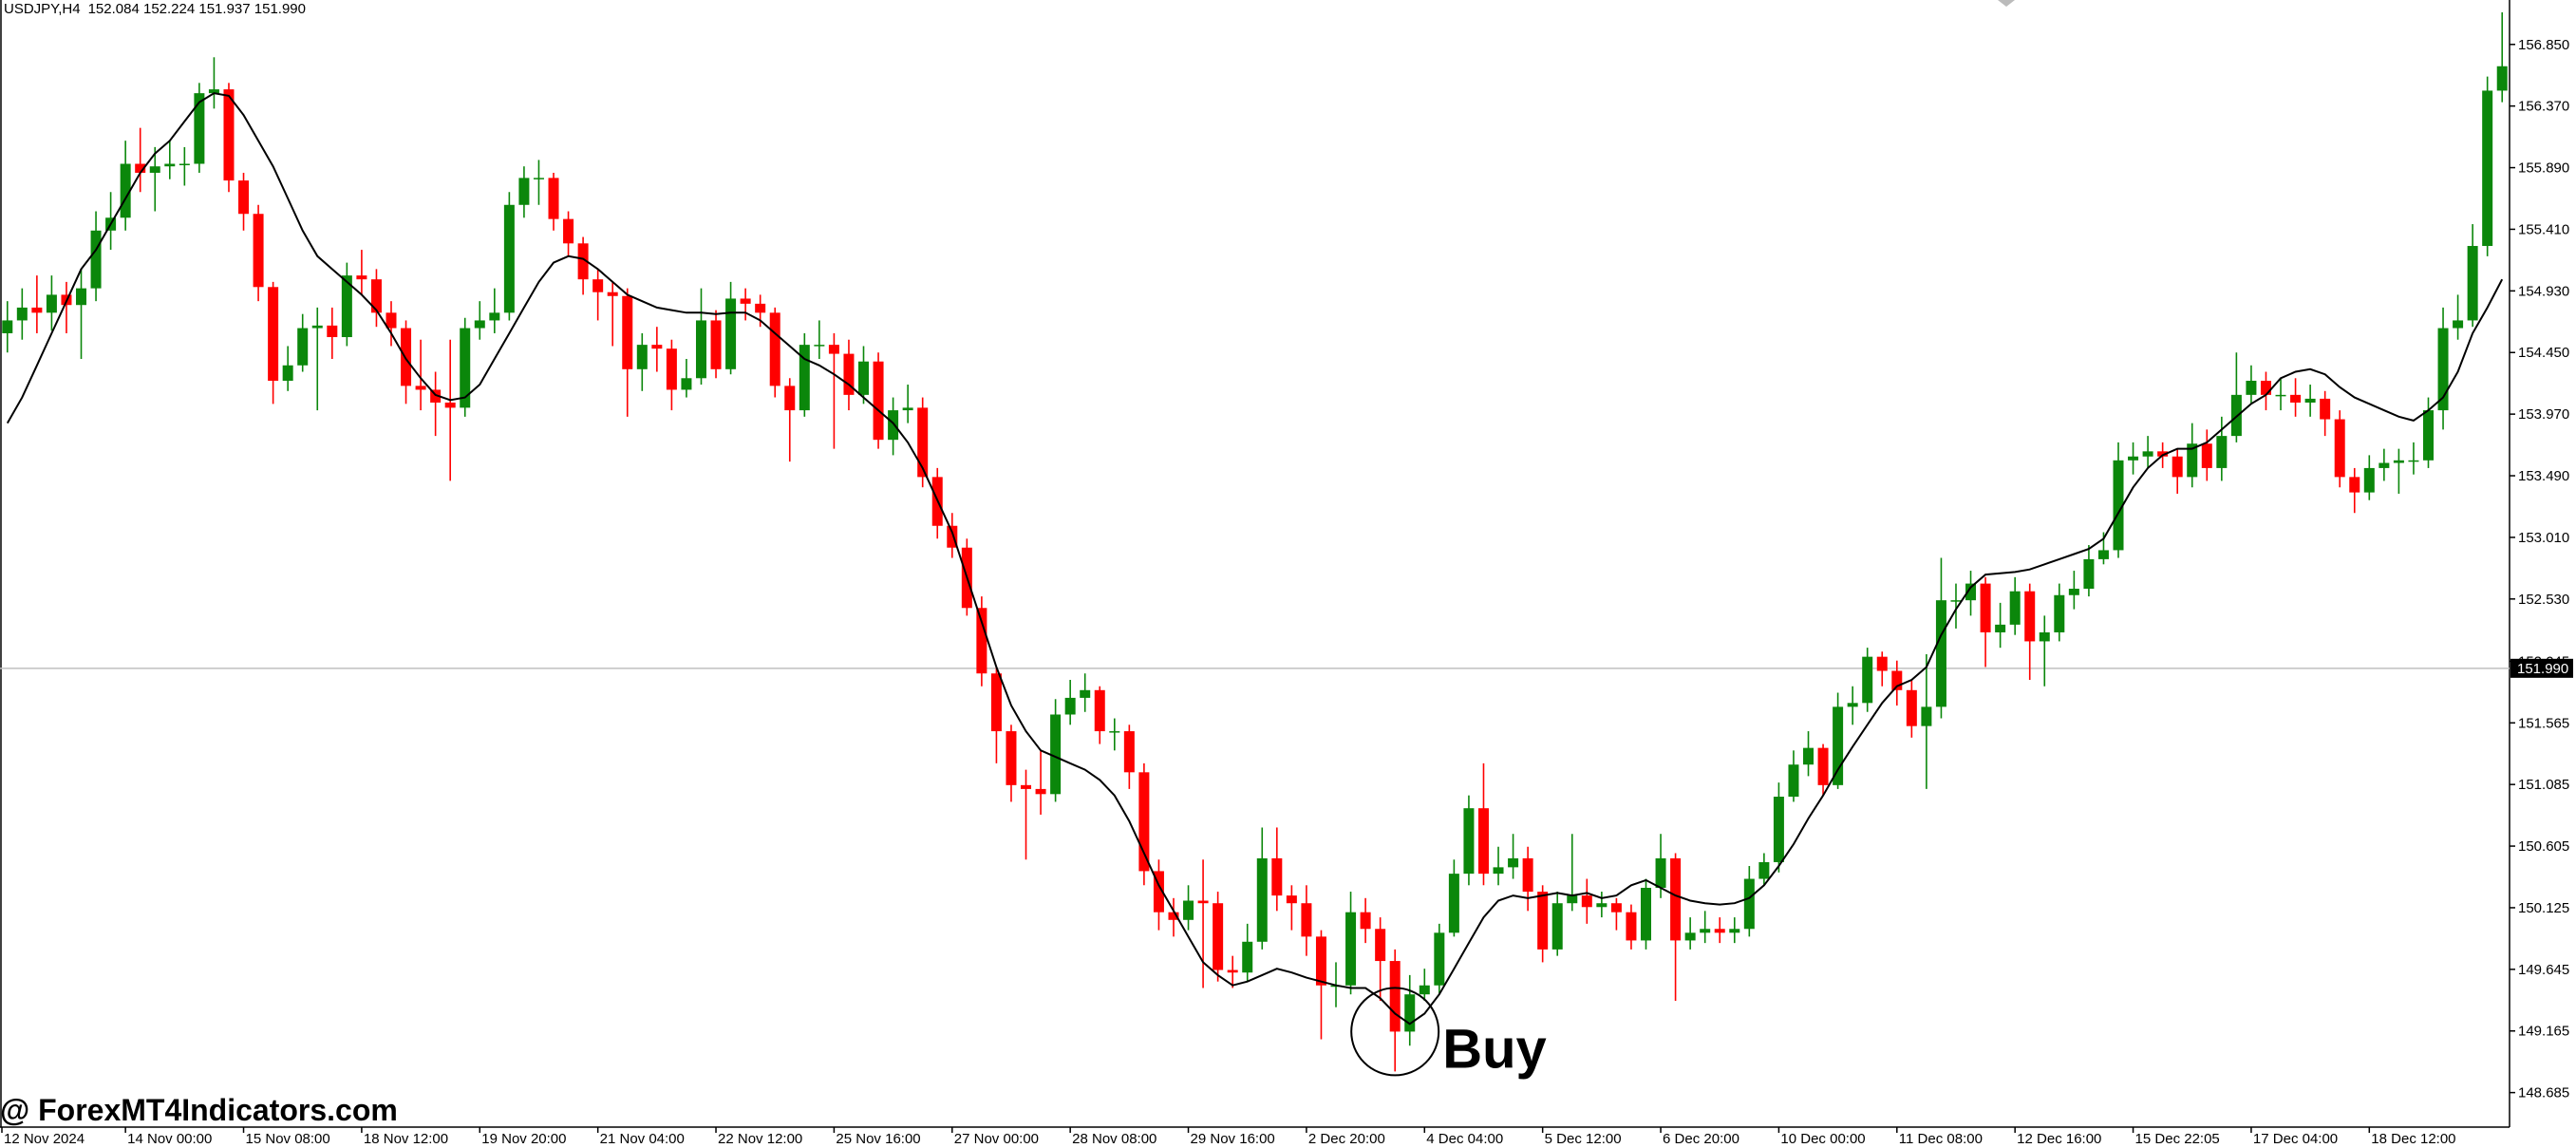 This screenshot has width=2576, height=1148. Describe the element at coordinates (1822, 1139) in the screenshot. I see `x-tick-label: 10 Dec 00:00` at that location.